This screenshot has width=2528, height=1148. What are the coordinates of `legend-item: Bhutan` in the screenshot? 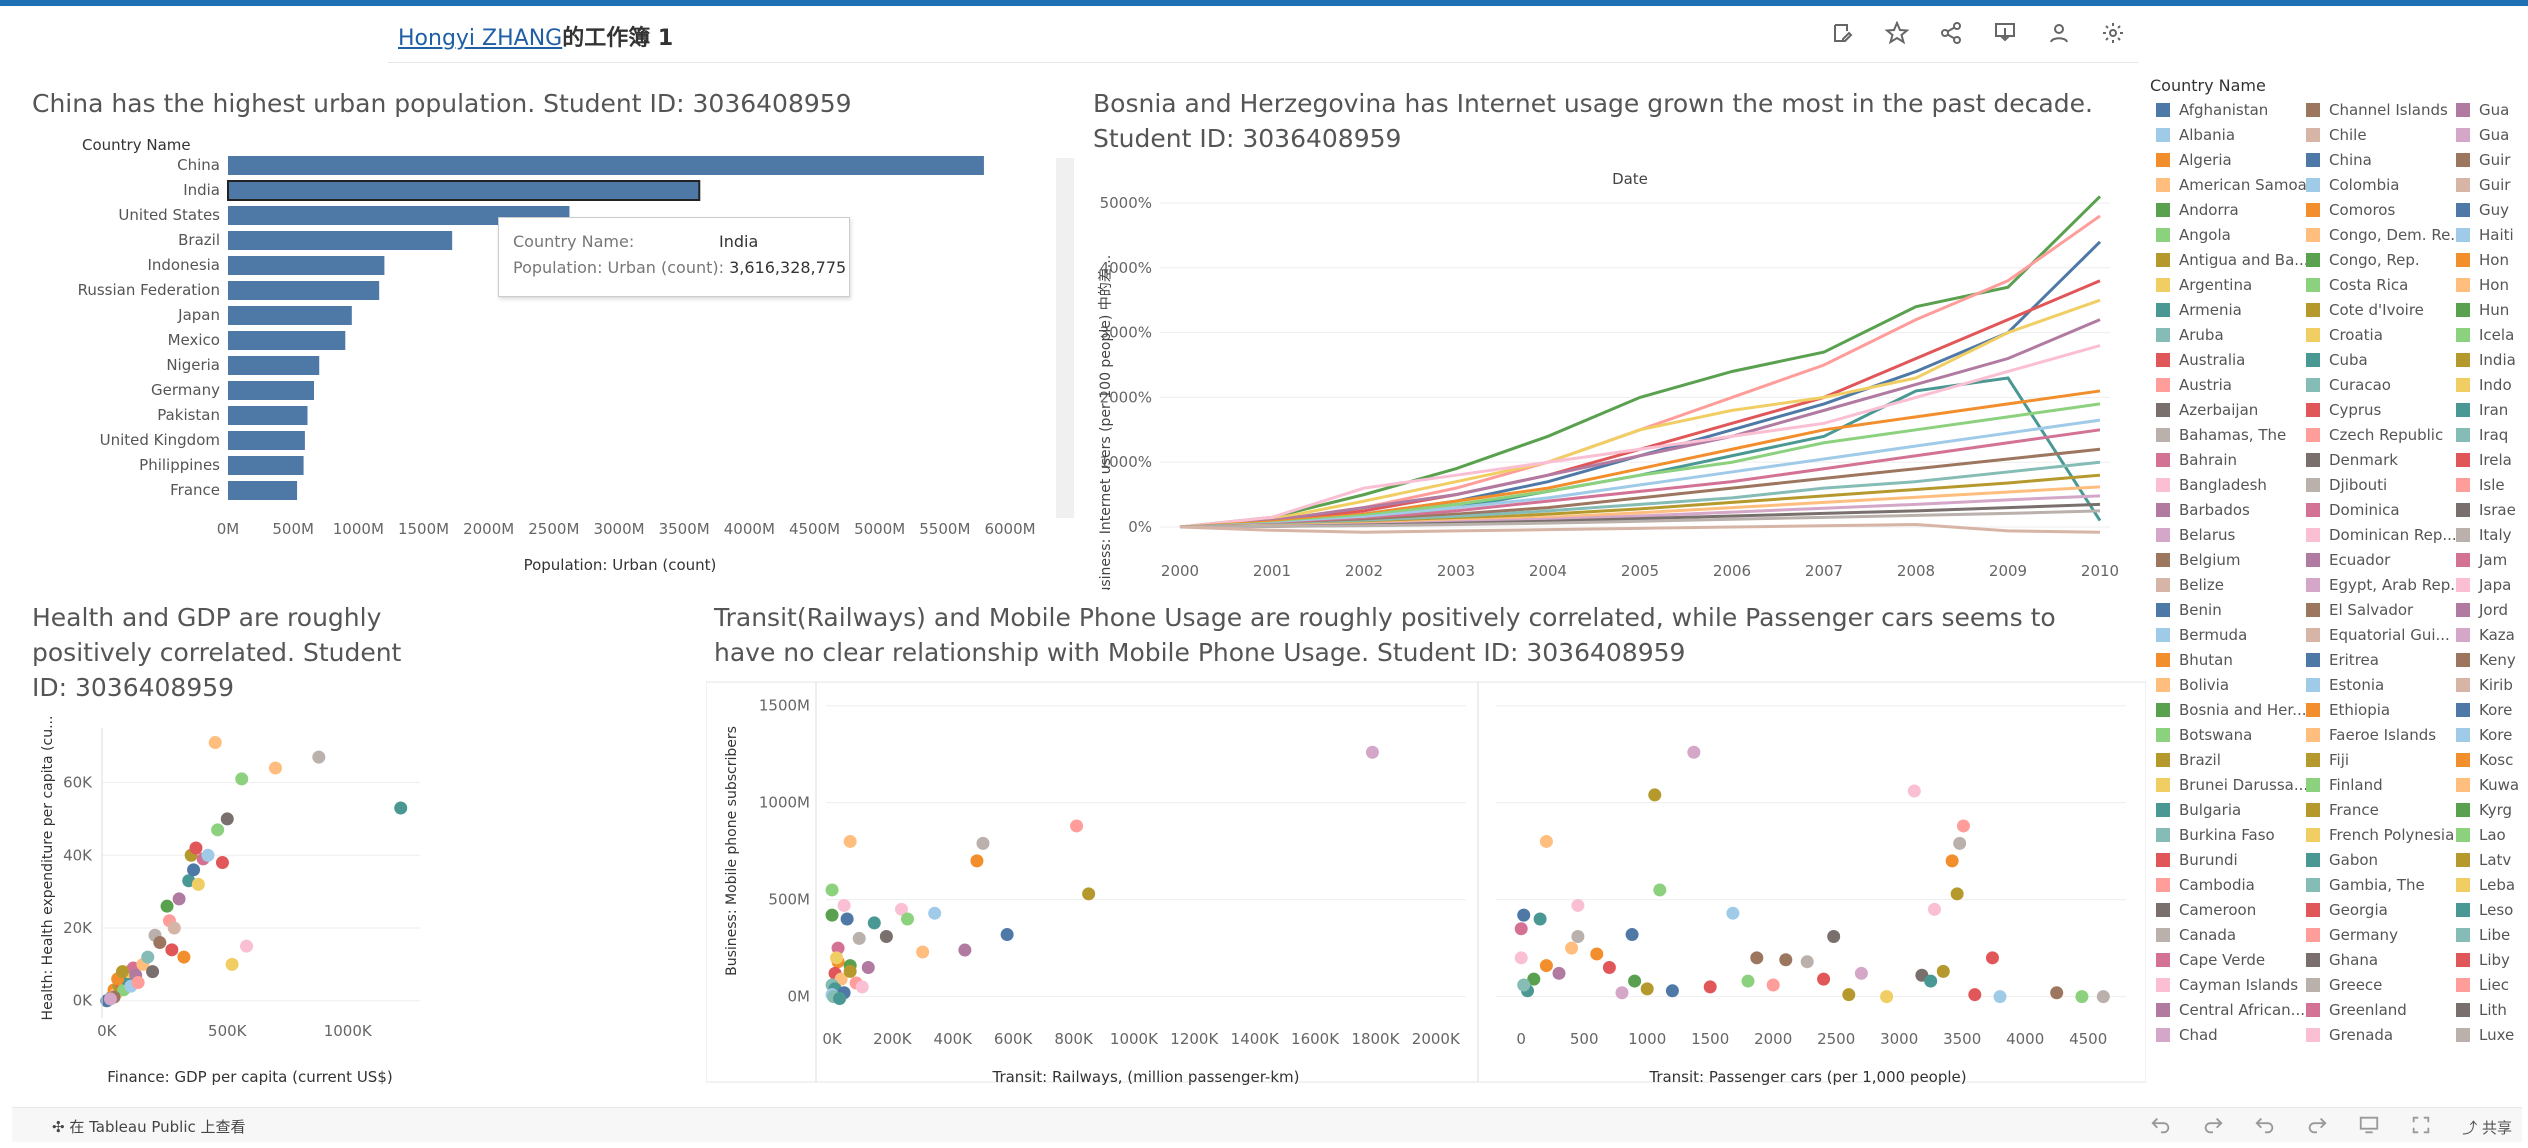 It's located at (2194, 660).